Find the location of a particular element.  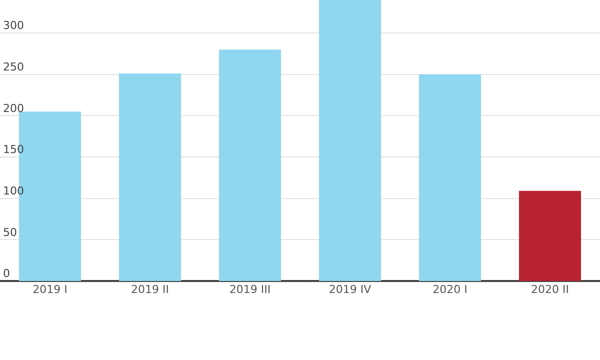

y-tick-label: 250 is located at coordinates (13, 67).